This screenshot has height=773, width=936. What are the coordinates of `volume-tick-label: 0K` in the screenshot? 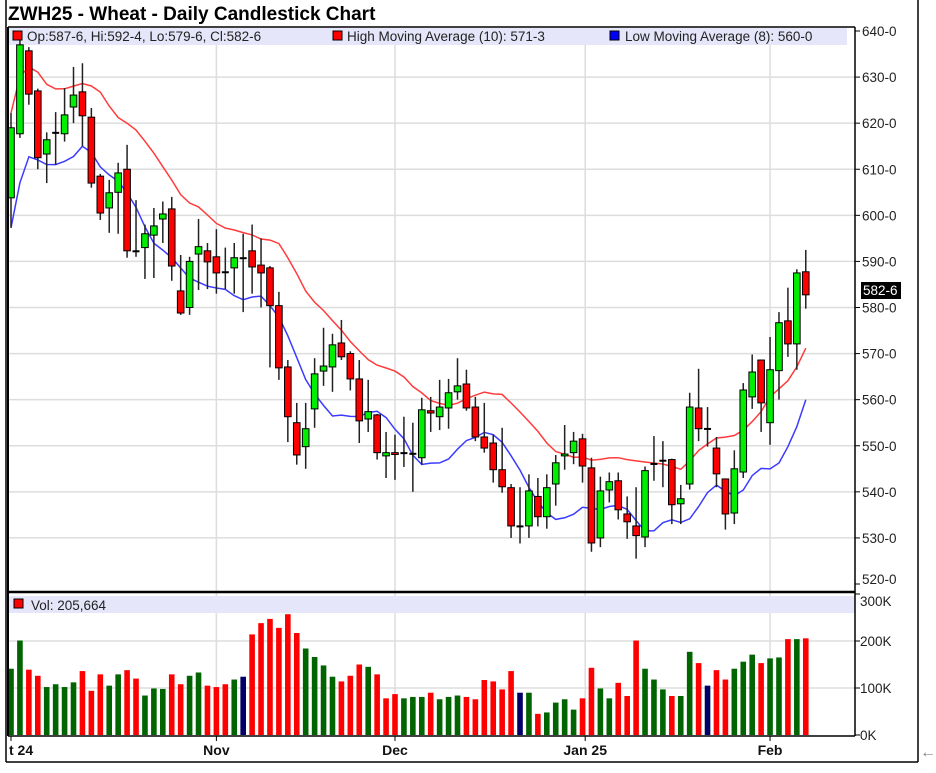 It's located at (868, 735).